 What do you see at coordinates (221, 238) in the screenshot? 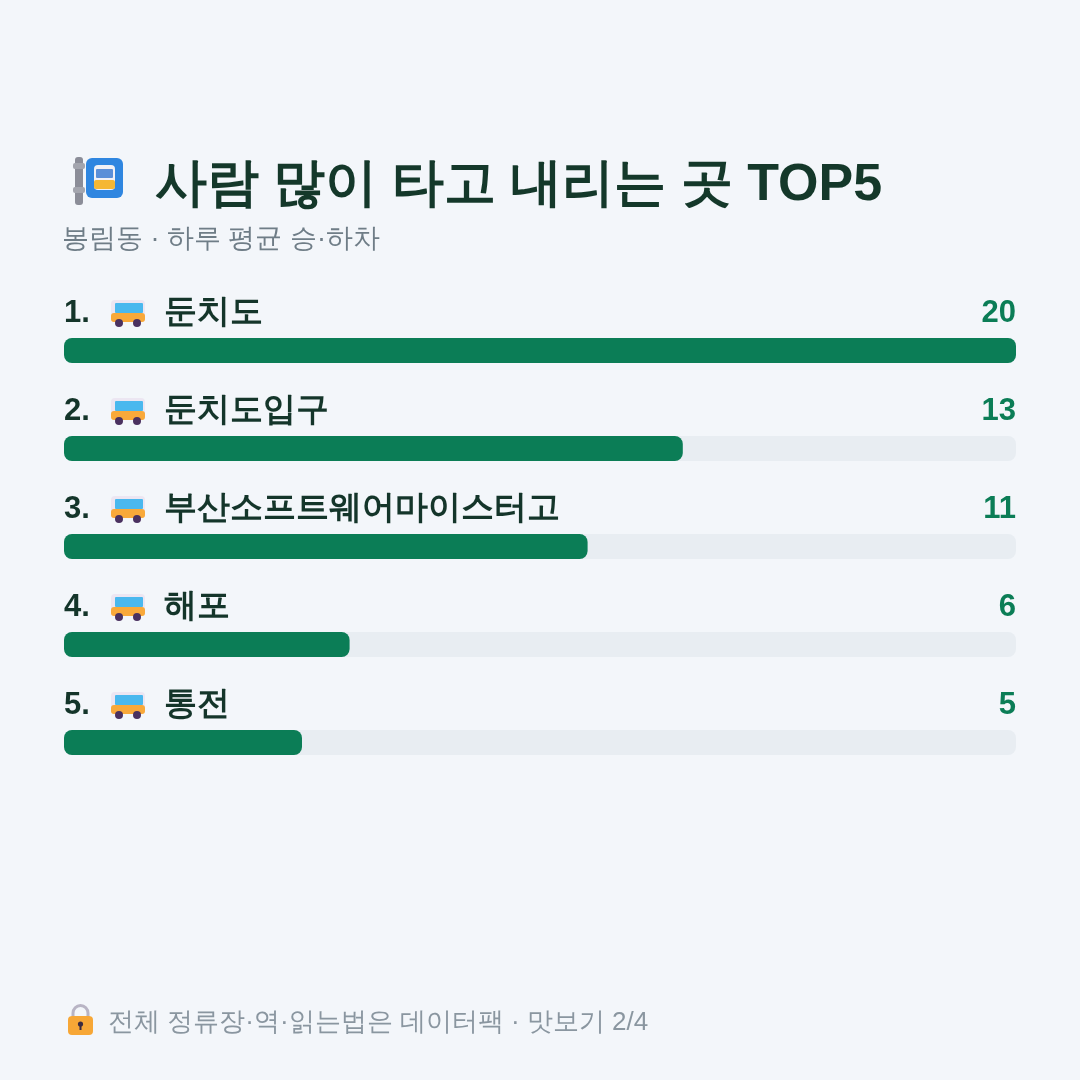
I see `chart-subtitle: 봉림동 · 하루 평균 승·하차` at bounding box center [221, 238].